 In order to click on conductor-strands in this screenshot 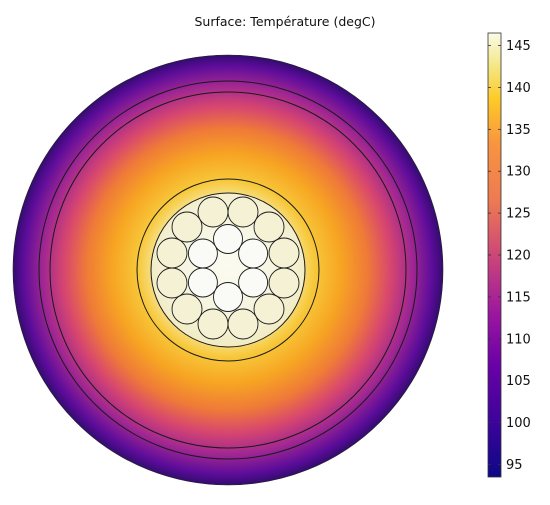, I will do `click(228, 268)`.